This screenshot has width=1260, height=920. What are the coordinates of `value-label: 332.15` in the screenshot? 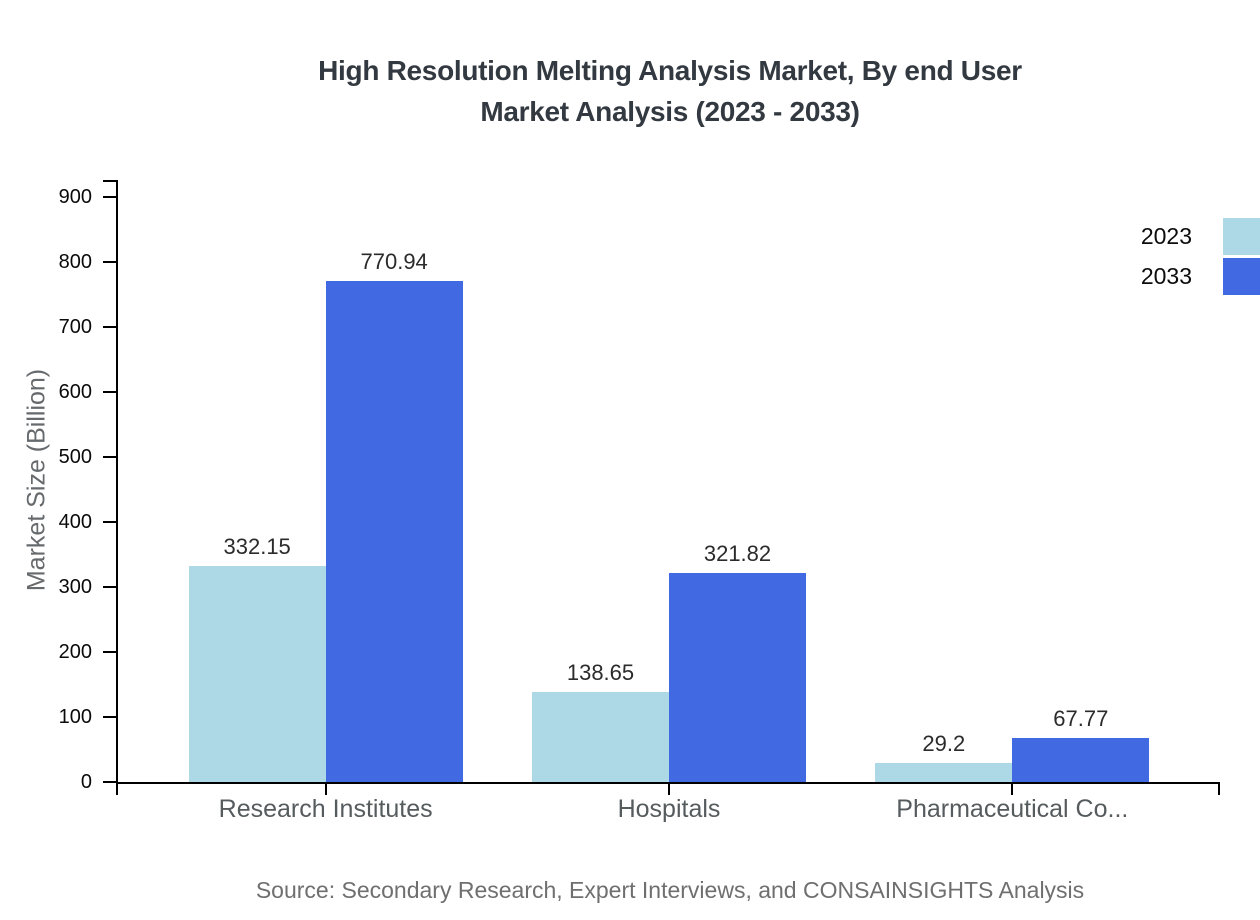 It's located at (257, 547).